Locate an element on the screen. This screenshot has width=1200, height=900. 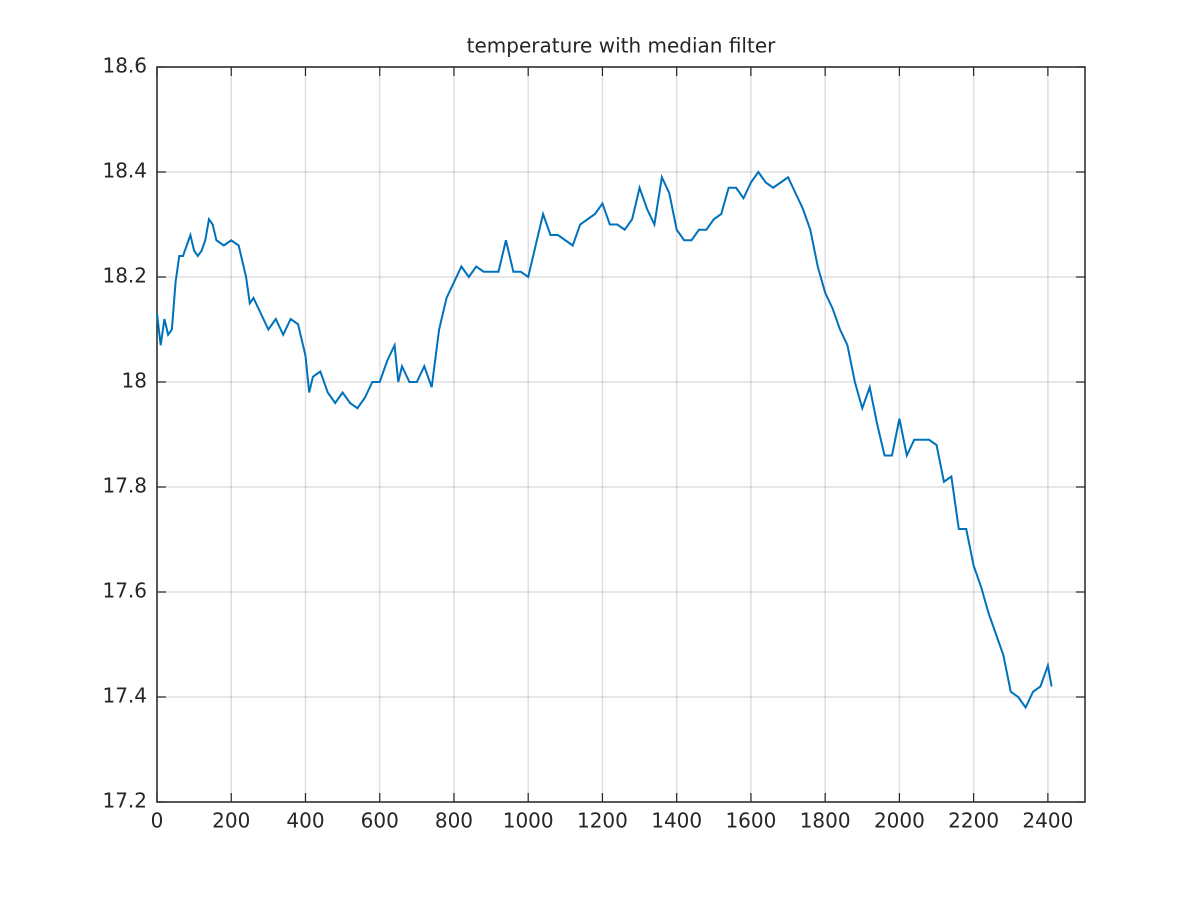
x-tick-label: 200 is located at coordinates (231, 821).